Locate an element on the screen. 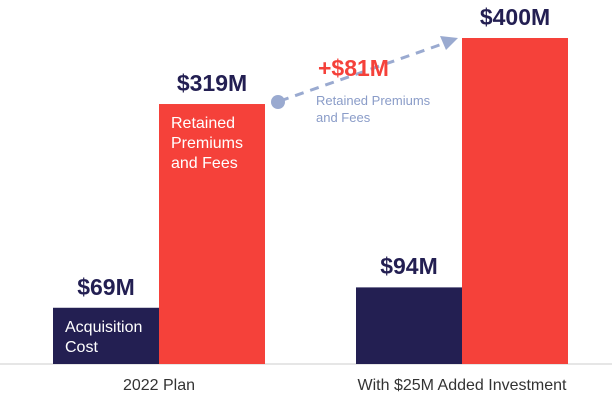  value-label: $69M is located at coordinates (106, 286).